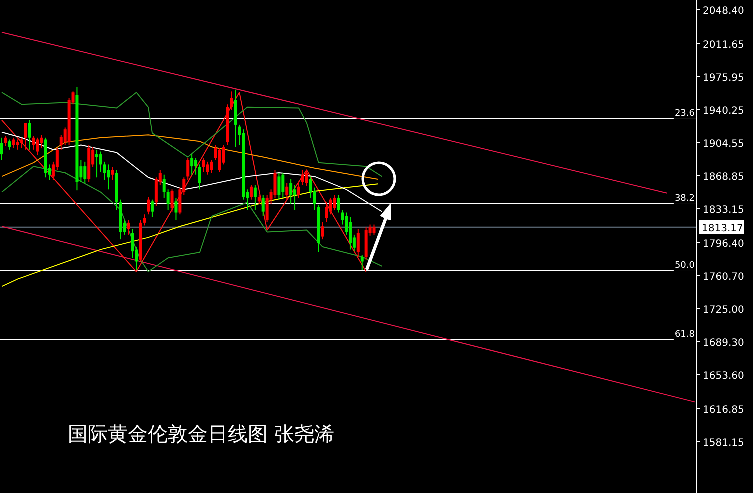  Describe the element at coordinates (723, 410) in the screenshot. I see `y-tick-label: 1616.85` at that location.